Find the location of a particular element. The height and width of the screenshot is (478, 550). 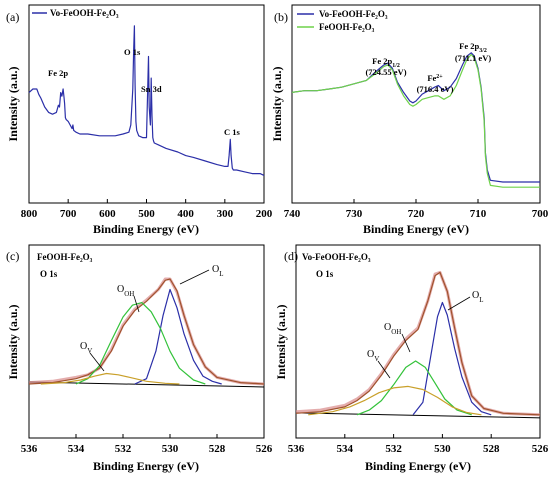

panel-c-xtick-label: 526 is located at coordinates (264, 449).